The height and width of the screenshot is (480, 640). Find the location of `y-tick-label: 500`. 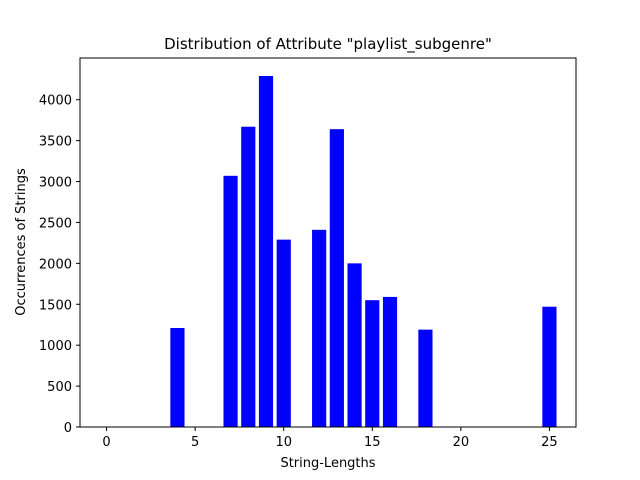

y-tick-label: 500 is located at coordinates (59, 387).